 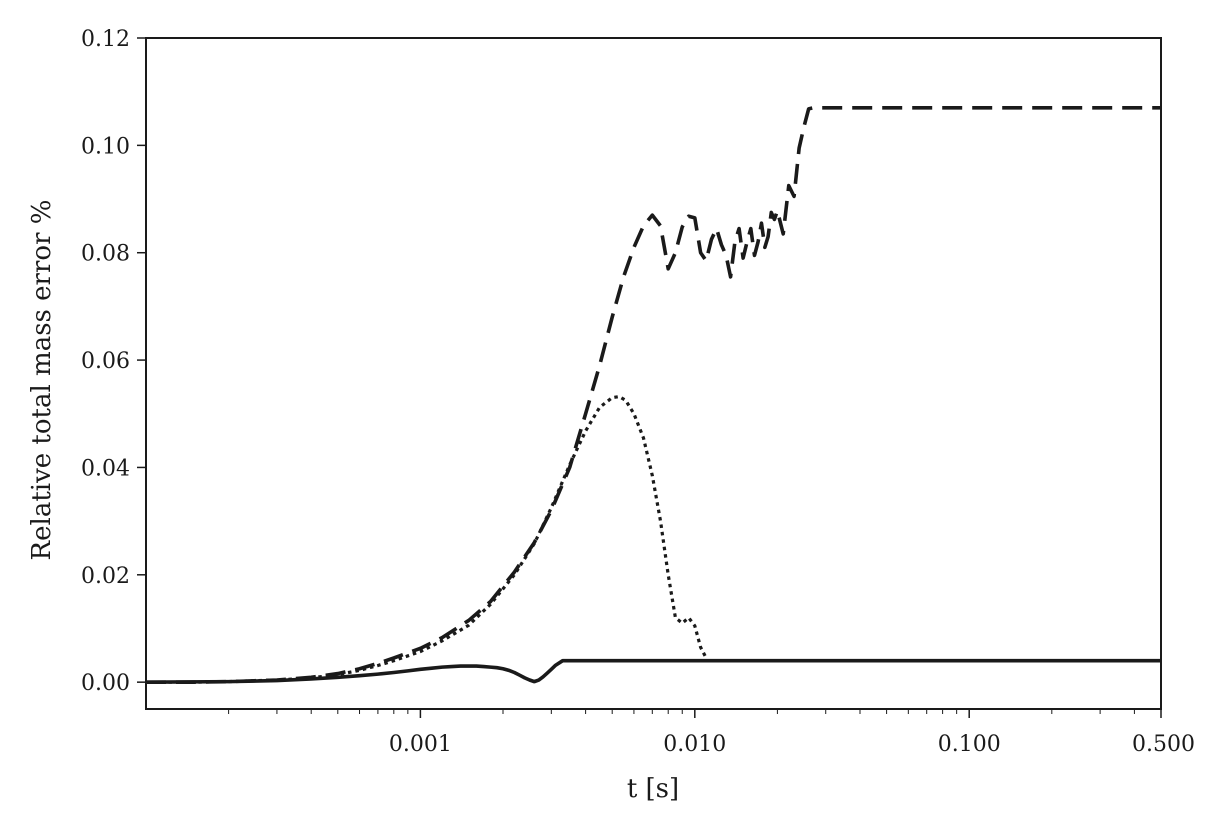 I want to click on y-tick-label: 0.04, so click(x=105, y=468).